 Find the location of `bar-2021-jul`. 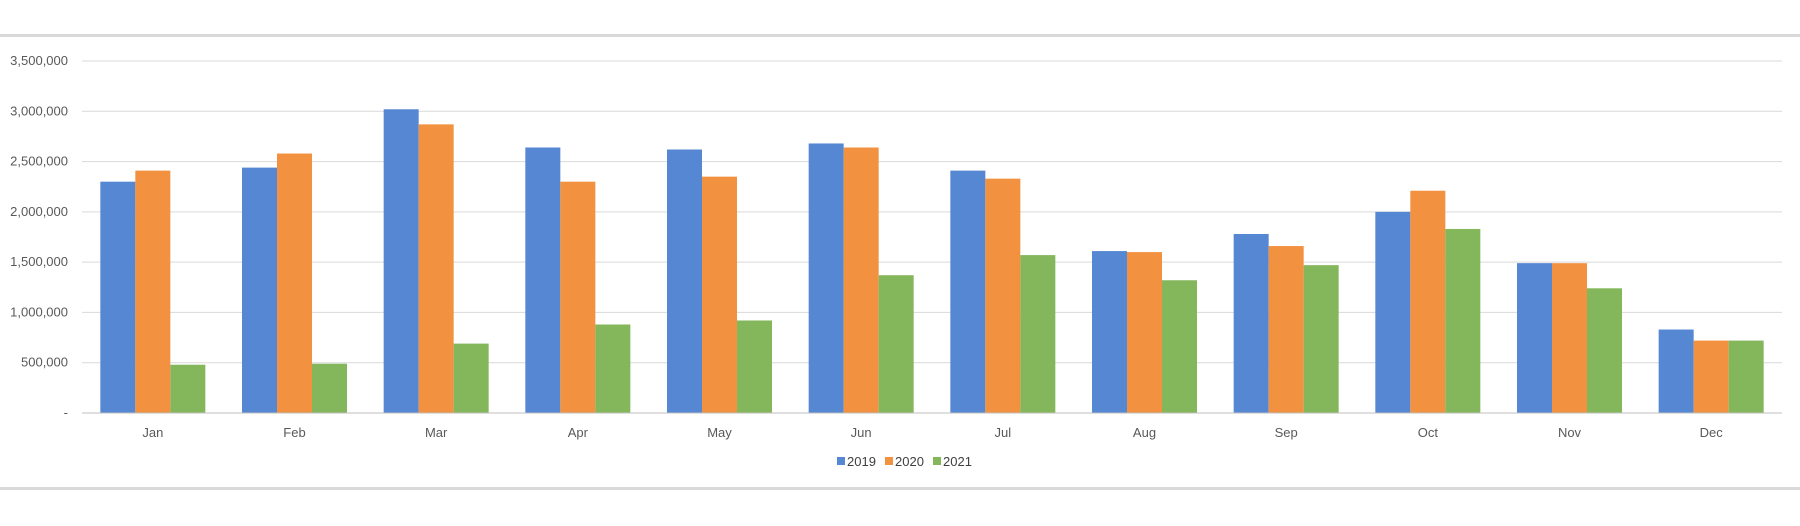

bar-2021-jul is located at coordinates (1038, 334).